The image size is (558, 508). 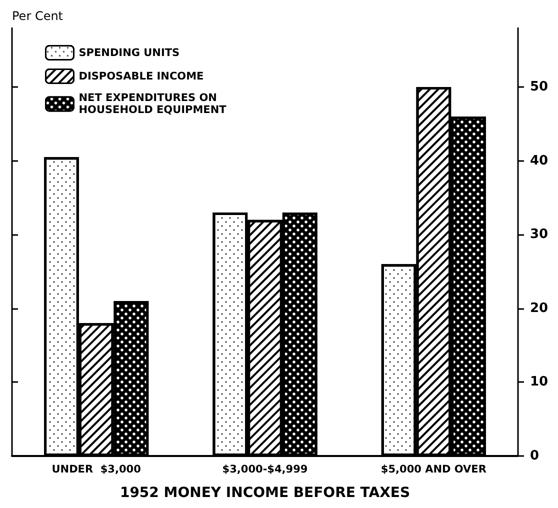 What do you see at coordinates (96, 470) in the screenshot?
I see `x-tick-label: UNDER $3,000` at bounding box center [96, 470].